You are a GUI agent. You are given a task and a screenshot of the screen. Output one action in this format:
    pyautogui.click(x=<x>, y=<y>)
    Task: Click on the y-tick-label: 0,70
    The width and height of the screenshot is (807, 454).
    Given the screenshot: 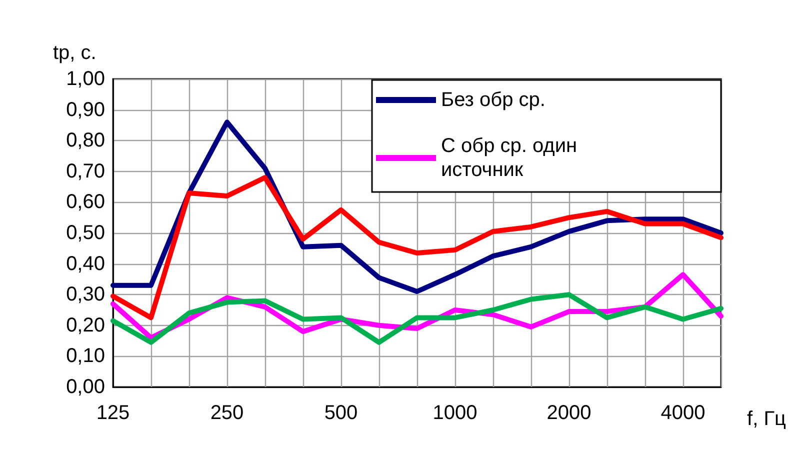 What is the action you would take?
    pyautogui.click(x=85, y=171)
    